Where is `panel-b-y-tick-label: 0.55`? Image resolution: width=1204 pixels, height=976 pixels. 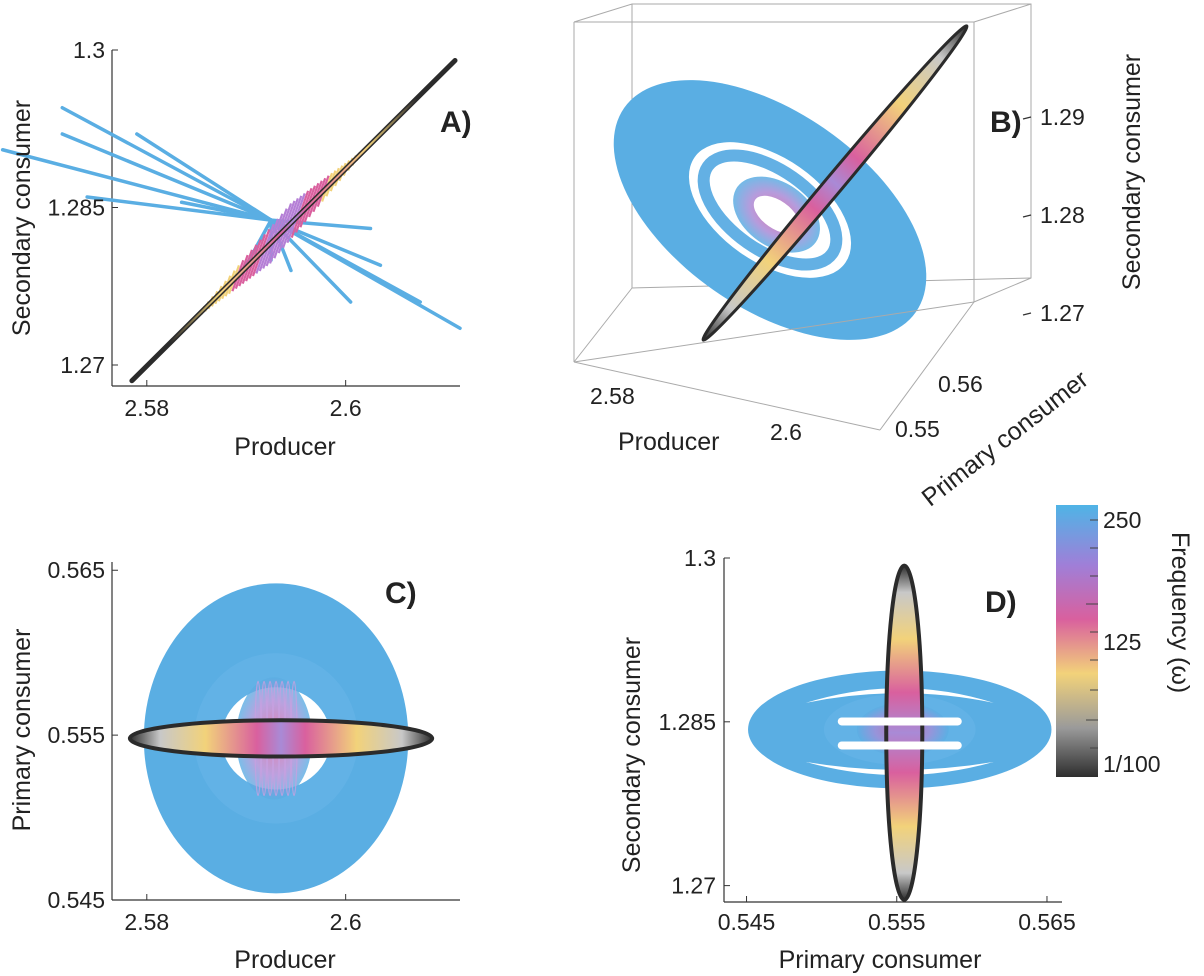
panel-b-y-tick-label: 0.55 is located at coordinates (917, 429).